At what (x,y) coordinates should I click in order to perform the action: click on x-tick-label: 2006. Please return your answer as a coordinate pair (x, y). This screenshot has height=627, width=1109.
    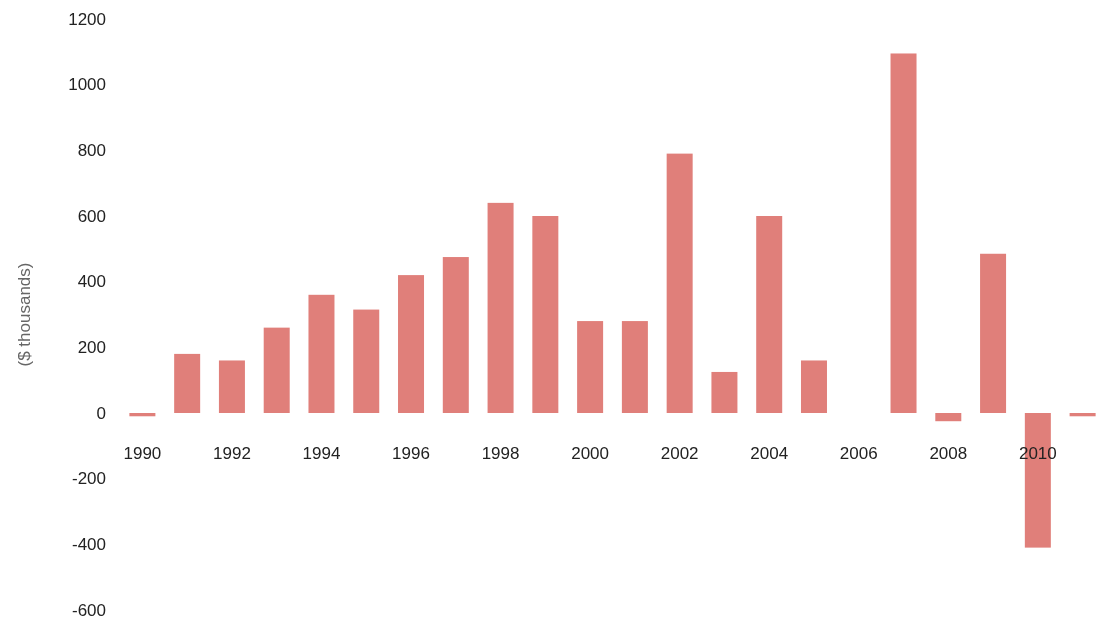
    Looking at the image, I should click on (858, 453).